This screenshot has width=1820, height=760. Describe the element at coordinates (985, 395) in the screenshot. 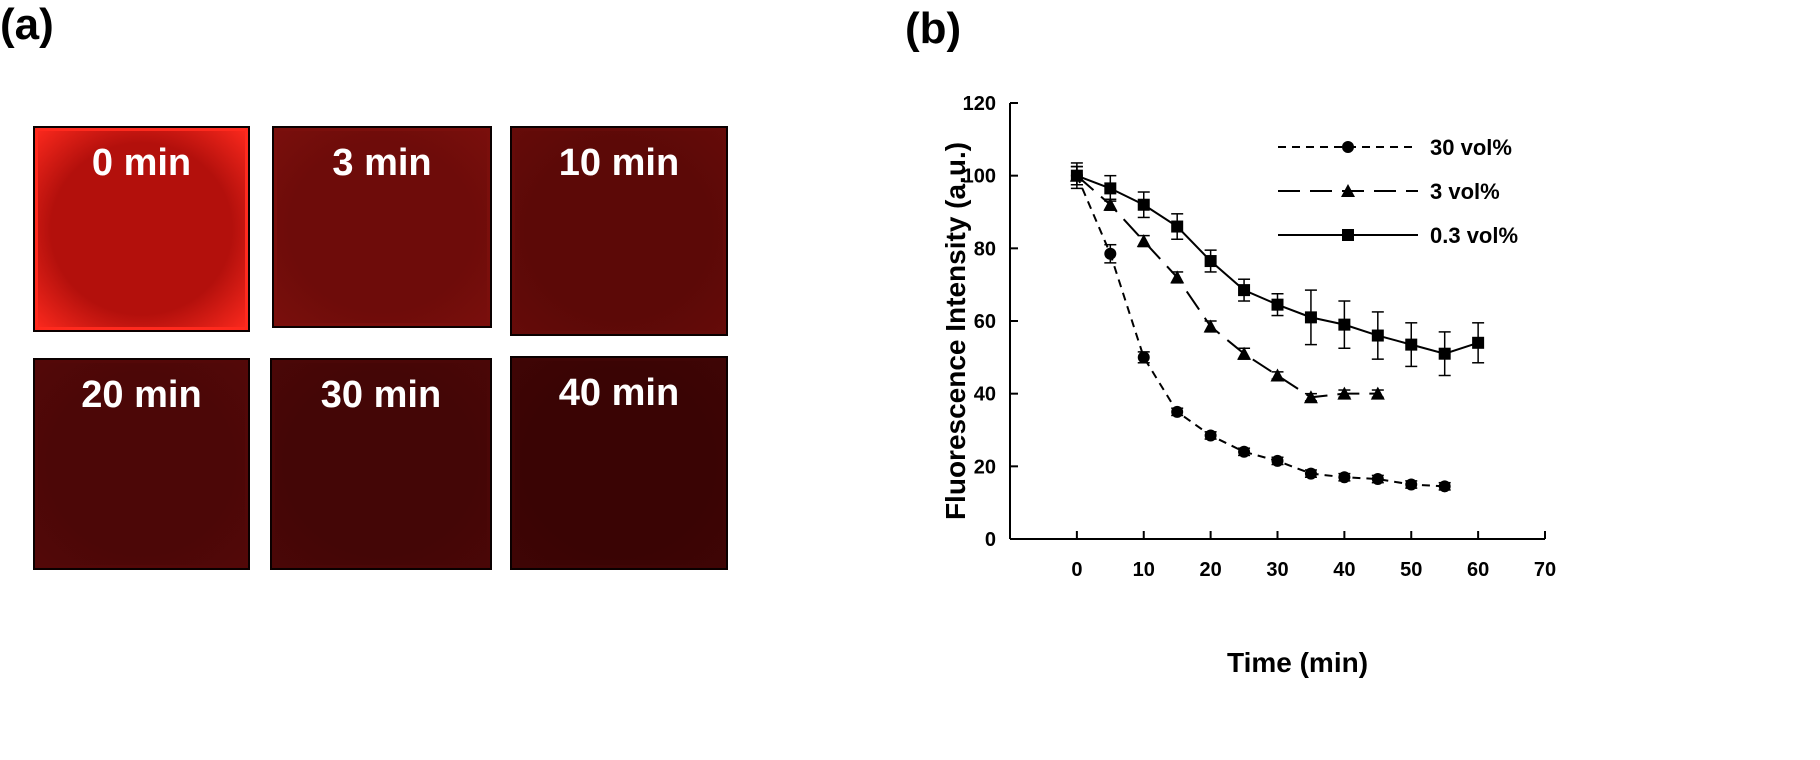

I see `y-tick-label: 40` at that location.